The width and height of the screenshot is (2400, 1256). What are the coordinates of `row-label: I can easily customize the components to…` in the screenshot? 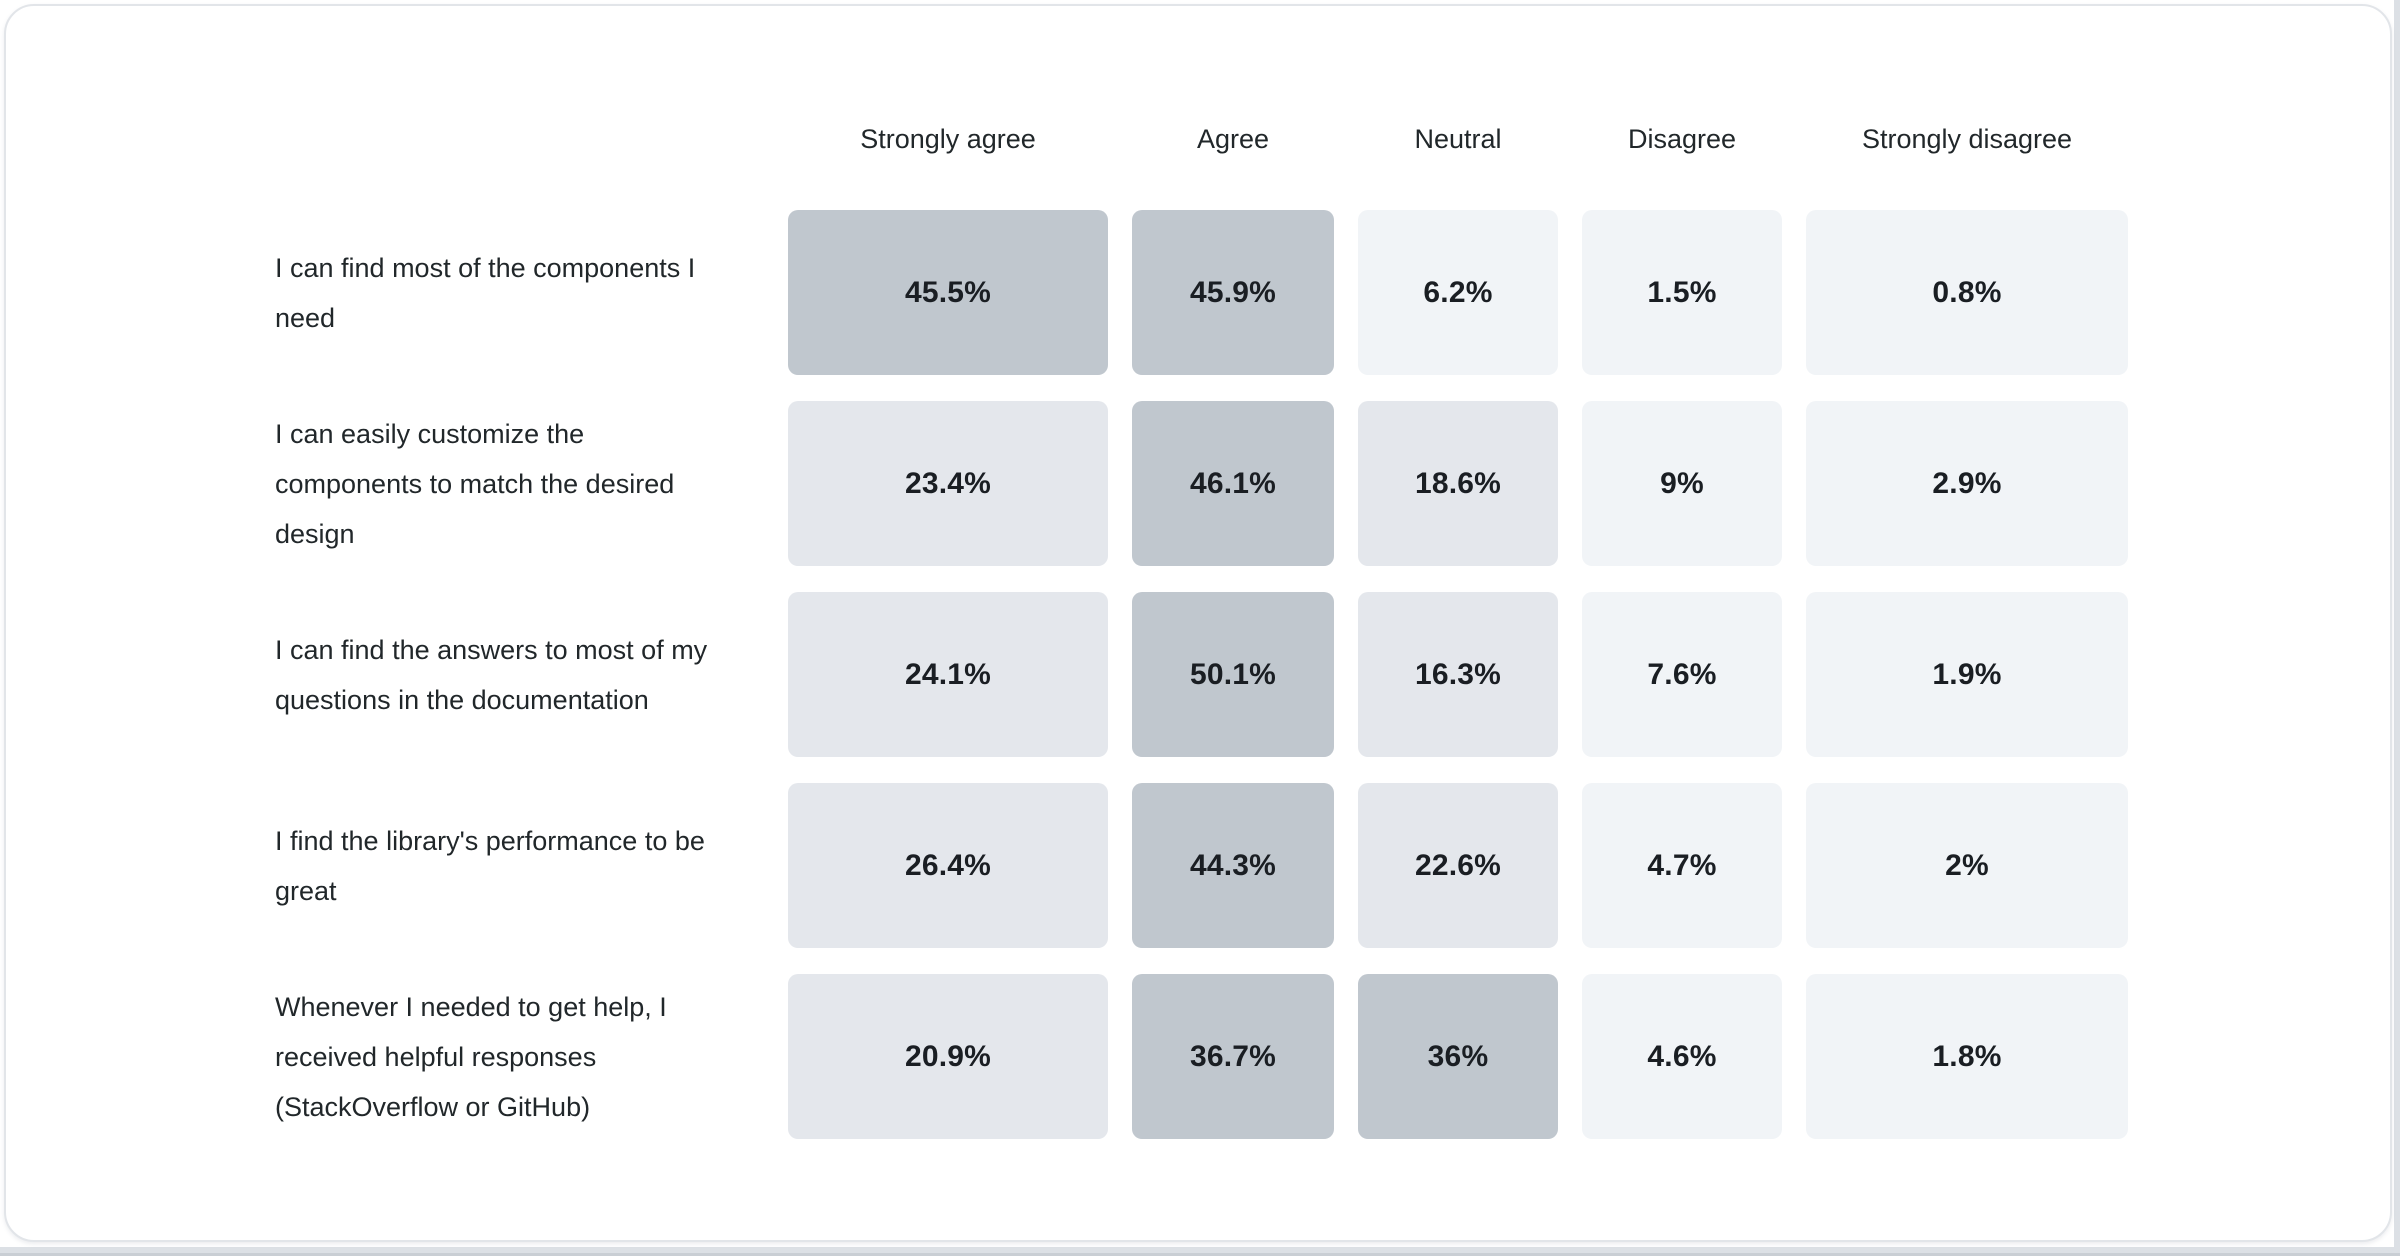 It's located at (475, 483).